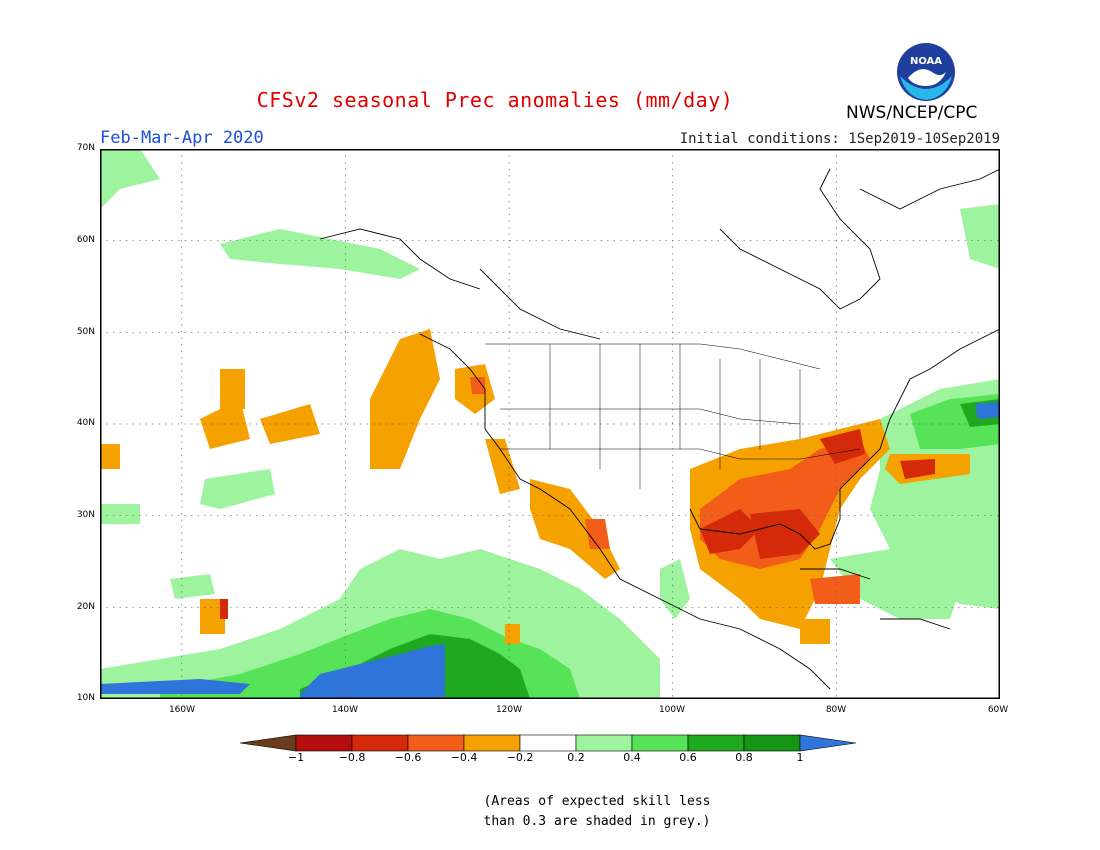  I want to click on skill-note-line-1: (Areas of expected skill less, so click(597, 801).